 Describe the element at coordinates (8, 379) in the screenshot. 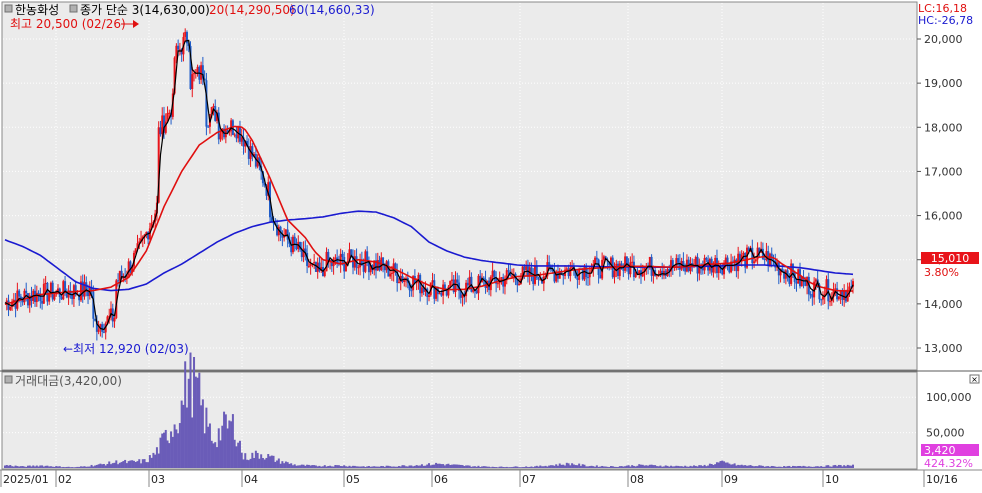

I see `volume-square-icon` at that location.